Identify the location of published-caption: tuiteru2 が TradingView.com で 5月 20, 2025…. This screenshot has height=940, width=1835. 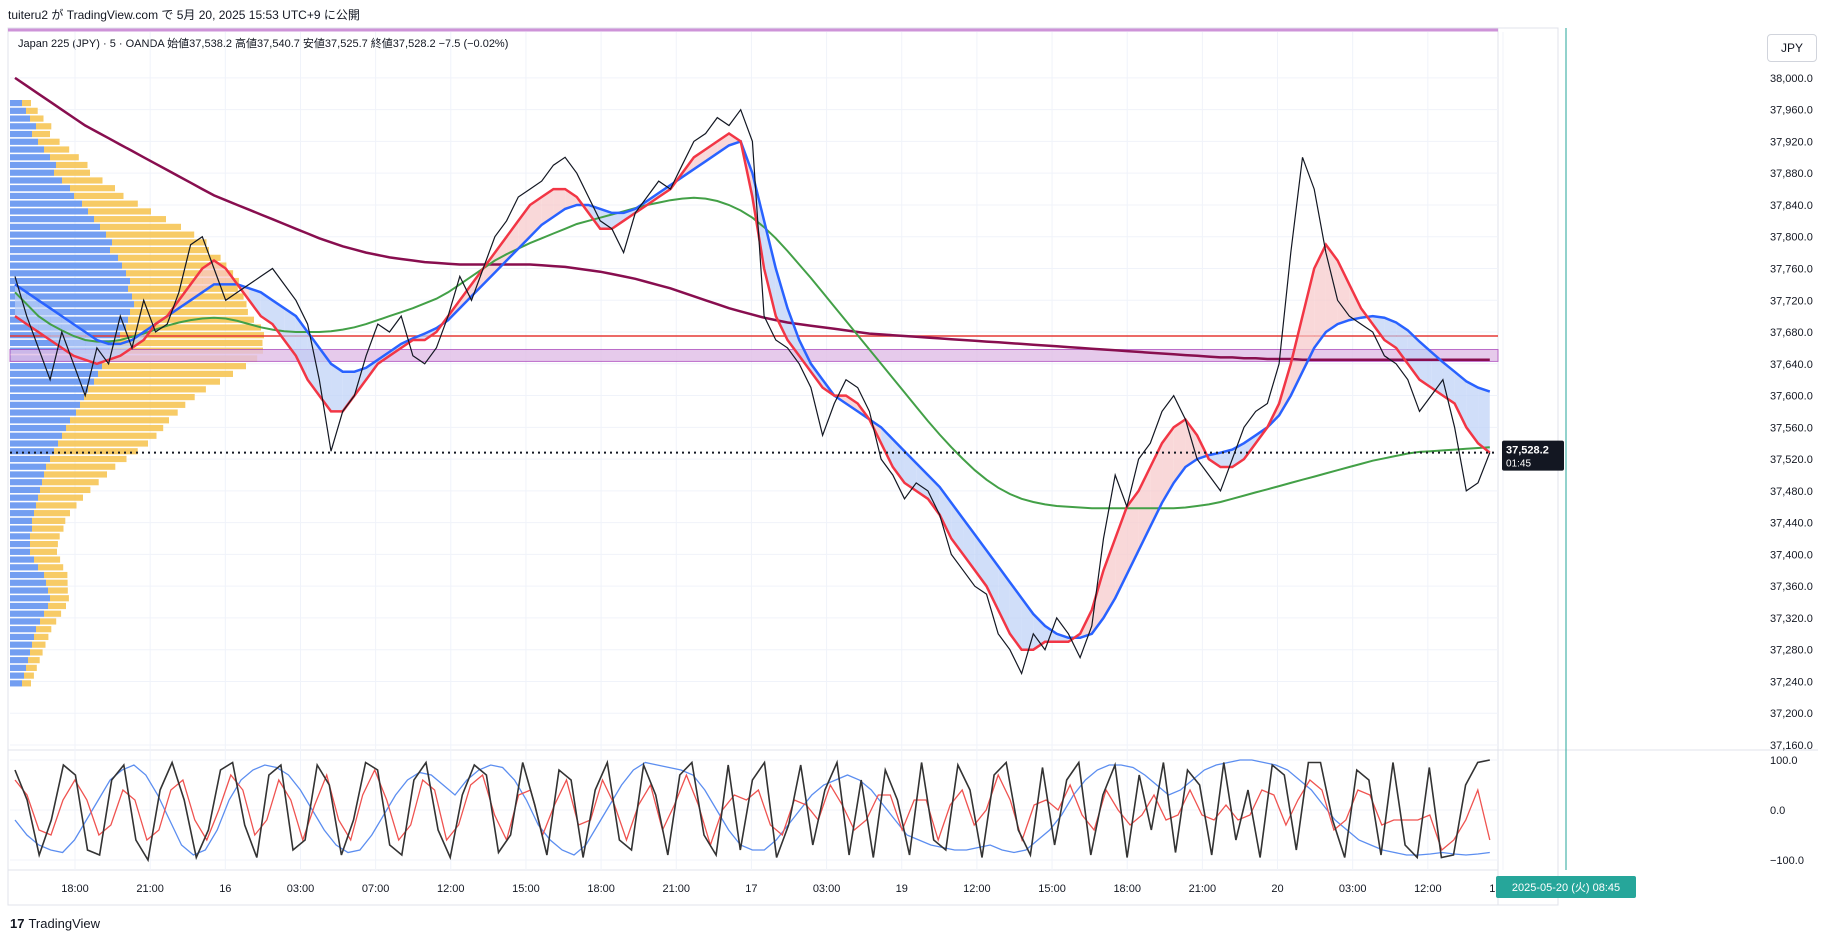
(184, 15).